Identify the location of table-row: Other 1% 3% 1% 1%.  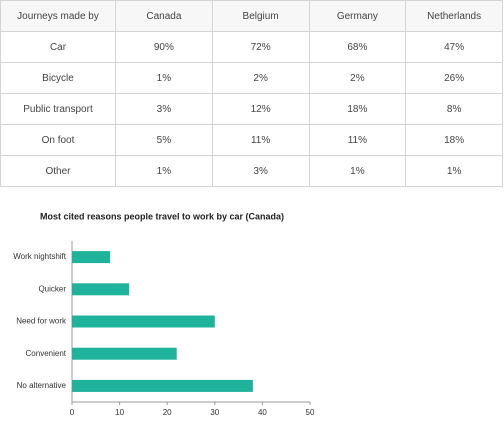
(251, 171).